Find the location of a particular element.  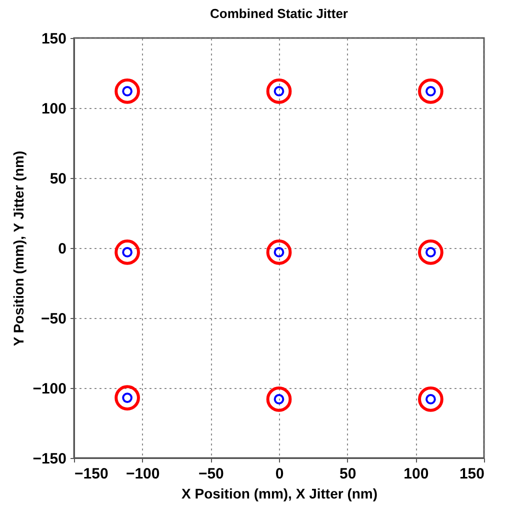

y-tick-label: 50 is located at coordinates (58, 179).